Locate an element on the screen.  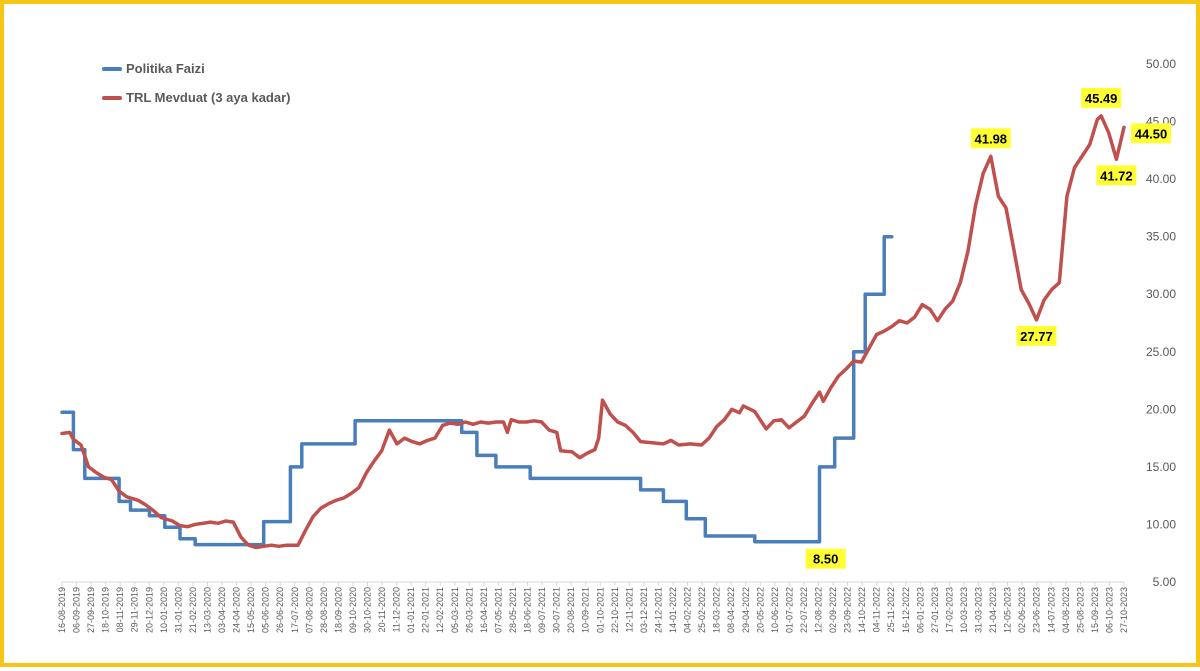
x-tick-label: 03-12-2021 is located at coordinates (644, 610).